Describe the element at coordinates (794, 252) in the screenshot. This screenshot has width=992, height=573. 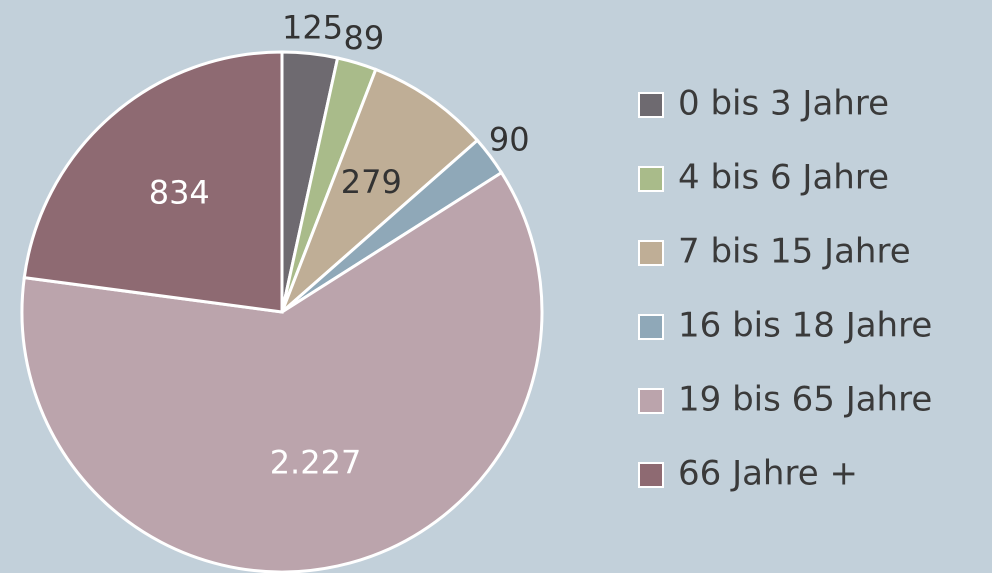
I see `legend-label: 7 bis 15 Jahre` at that location.